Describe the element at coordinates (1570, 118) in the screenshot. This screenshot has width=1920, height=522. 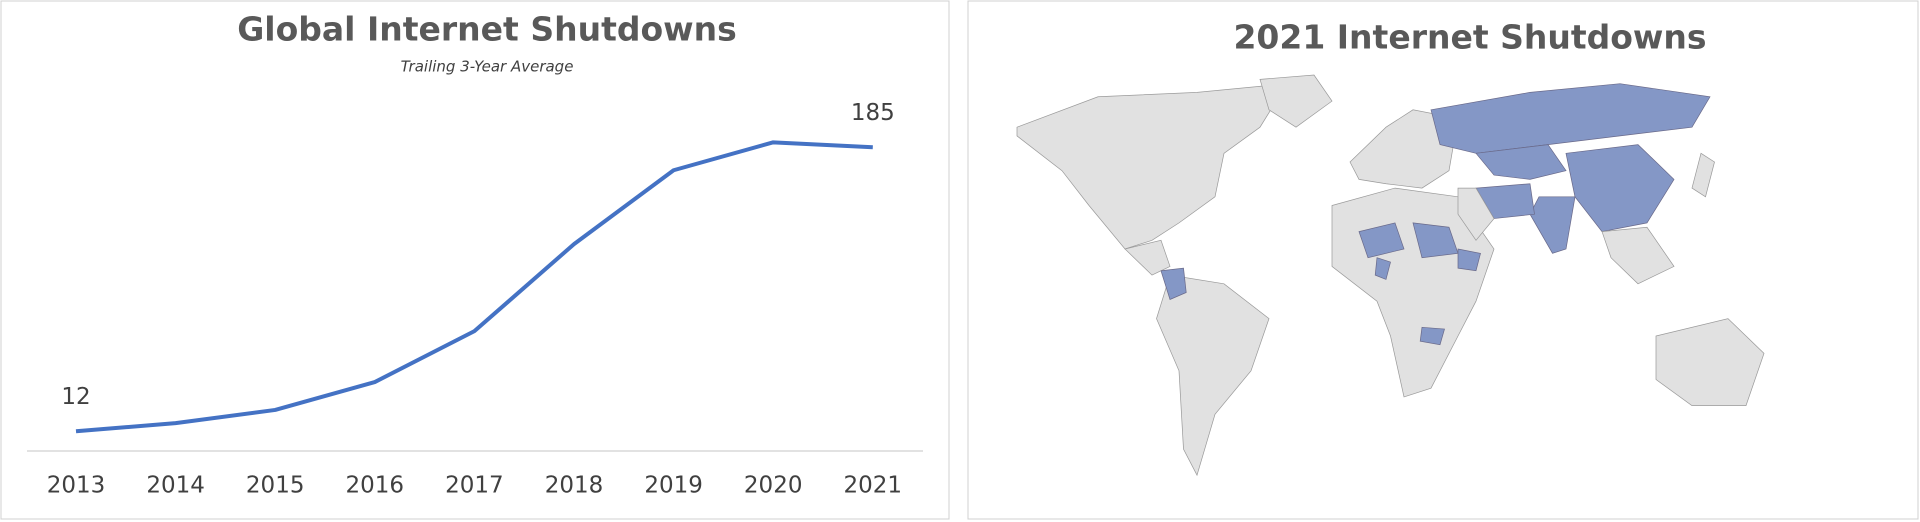
I see `russia` at that location.